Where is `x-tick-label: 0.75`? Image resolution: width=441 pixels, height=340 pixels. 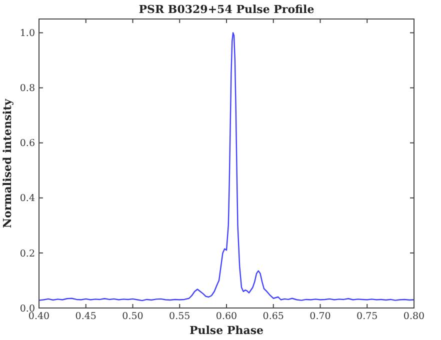 x-tick-label: 0.75 is located at coordinates (367, 316).